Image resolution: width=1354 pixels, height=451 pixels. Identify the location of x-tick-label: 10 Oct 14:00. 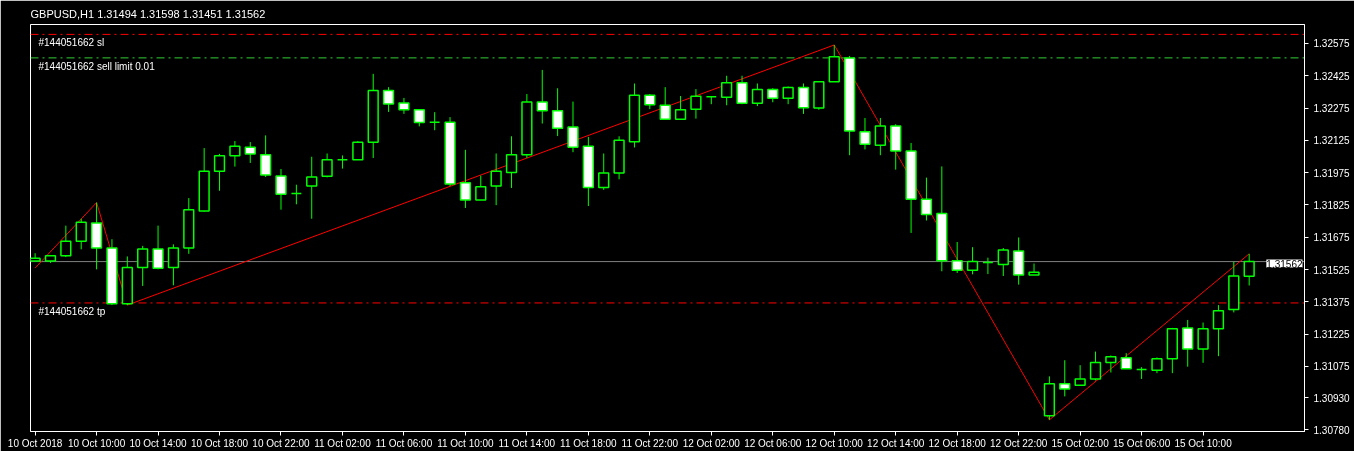
(158, 443).